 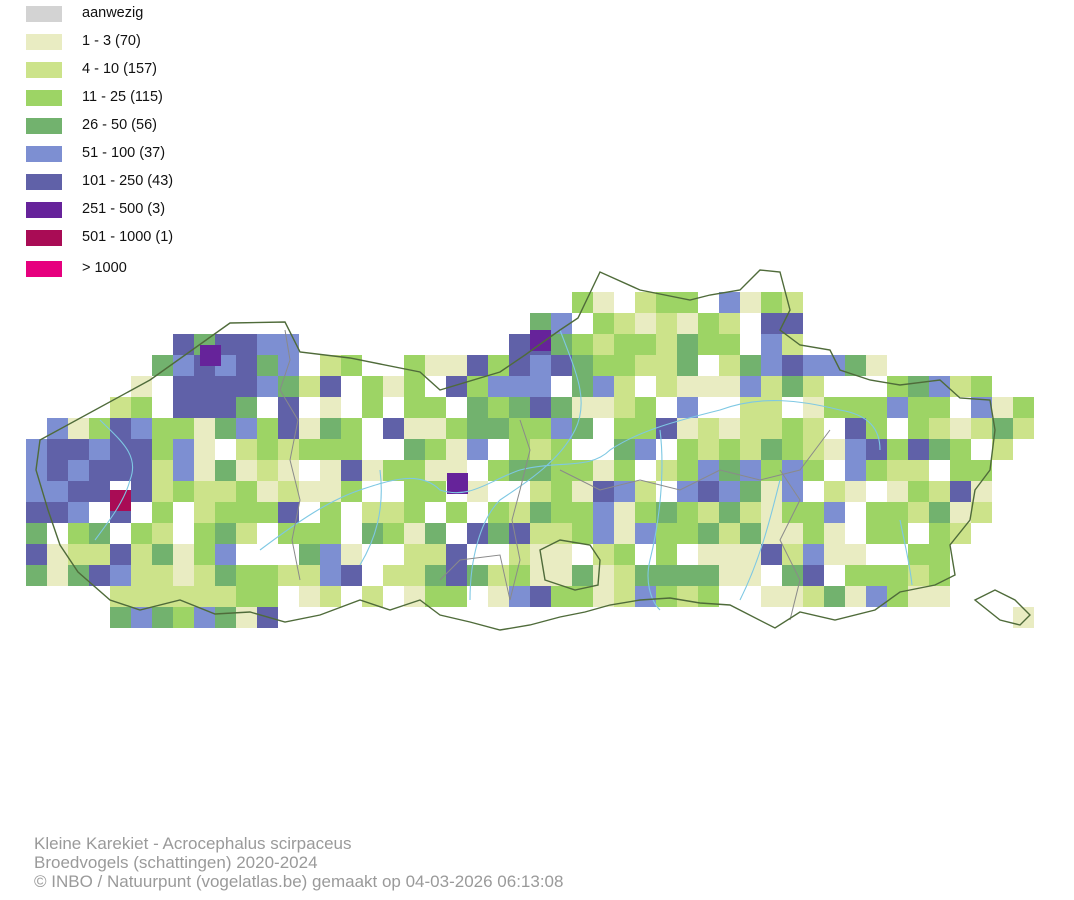 What do you see at coordinates (119, 125) in the screenshot?
I see `legend-label: 26 - 50 (56)` at bounding box center [119, 125].